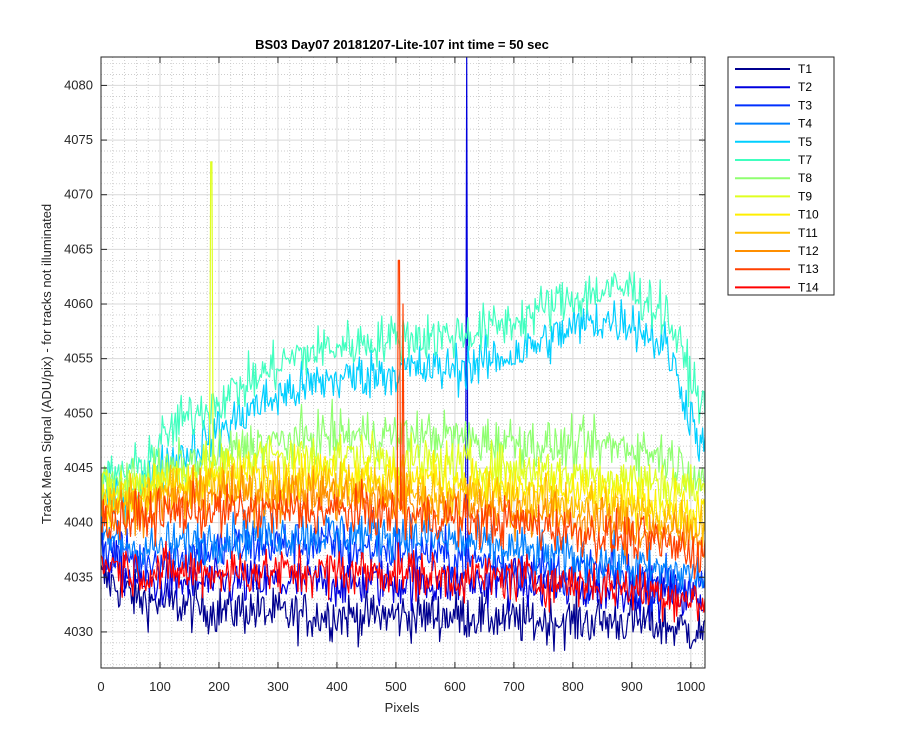 The height and width of the screenshot is (750, 900). Describe the element at coordinates (78, 467) in the screenshot. I see `y-tick-label: 4045` at that location.